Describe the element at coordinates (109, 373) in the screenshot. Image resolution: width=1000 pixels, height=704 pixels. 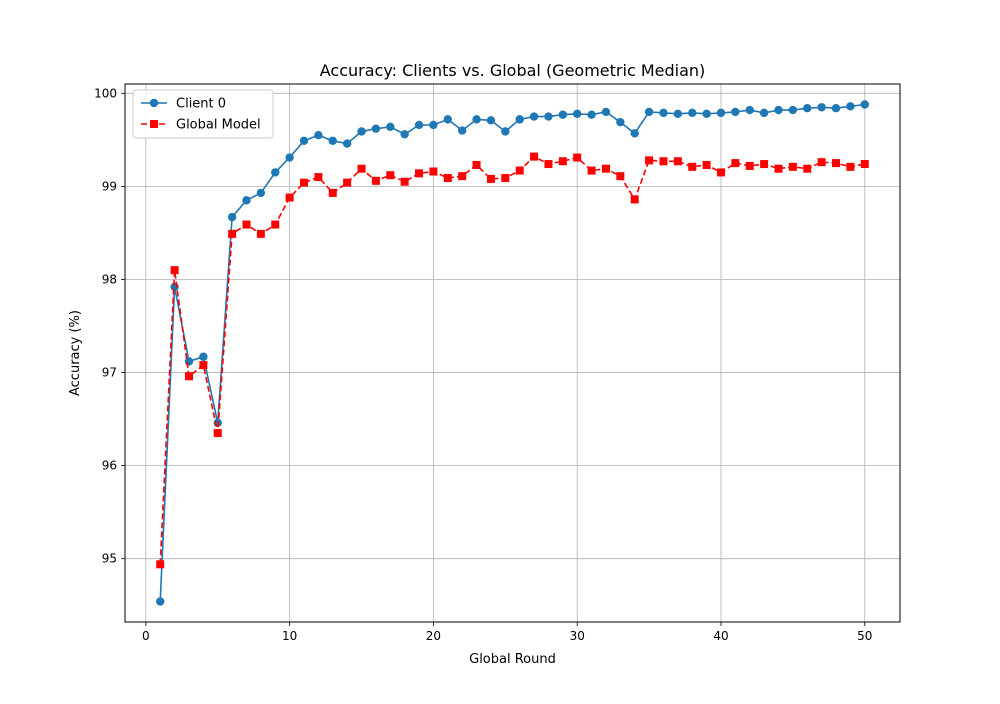
I see `y-tick-label: 97` at that location.